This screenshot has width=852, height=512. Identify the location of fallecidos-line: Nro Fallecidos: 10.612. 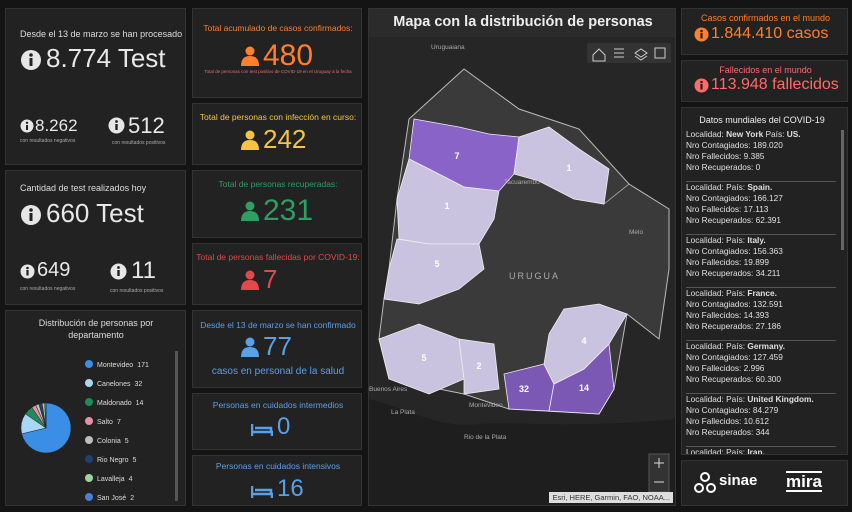
(761, 421).